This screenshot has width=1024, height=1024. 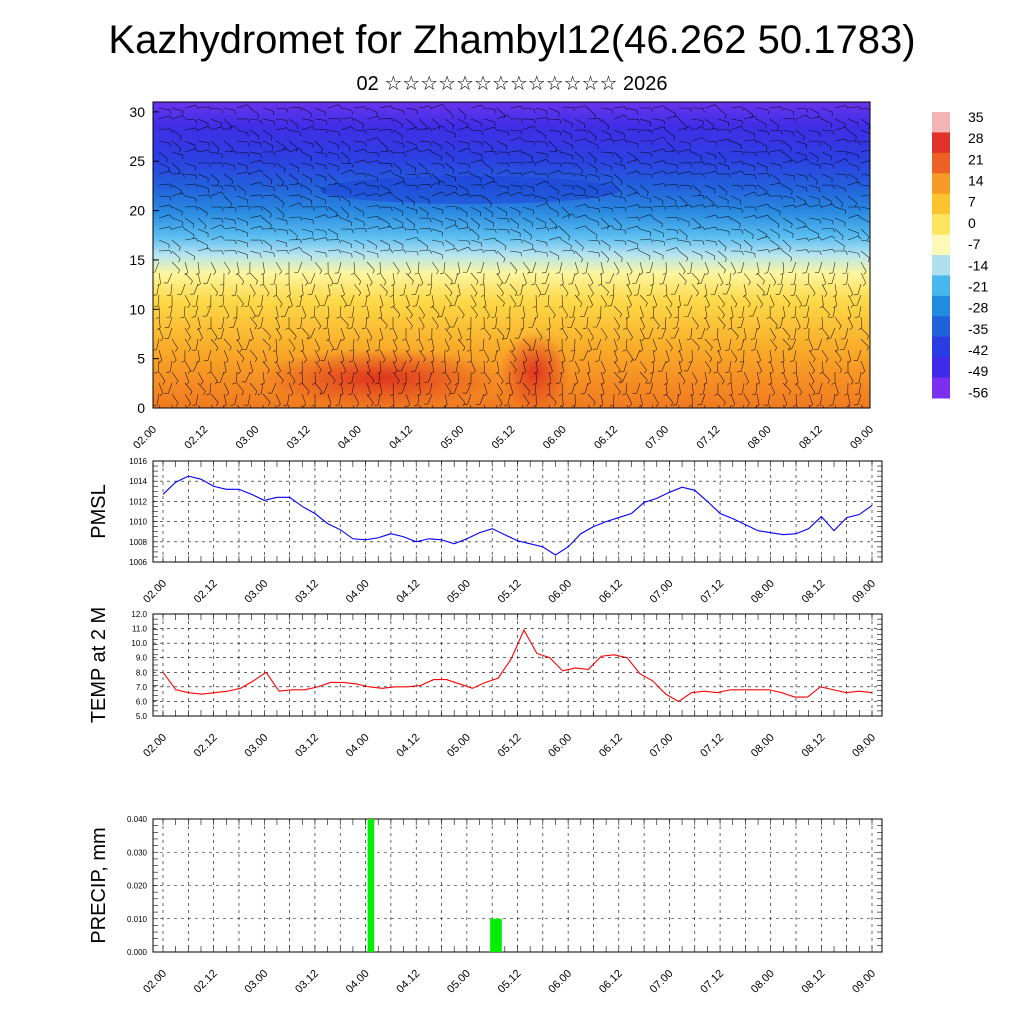 I want to click on pmsl-y-axis-label: PMSL, so click(x=99, y=511).